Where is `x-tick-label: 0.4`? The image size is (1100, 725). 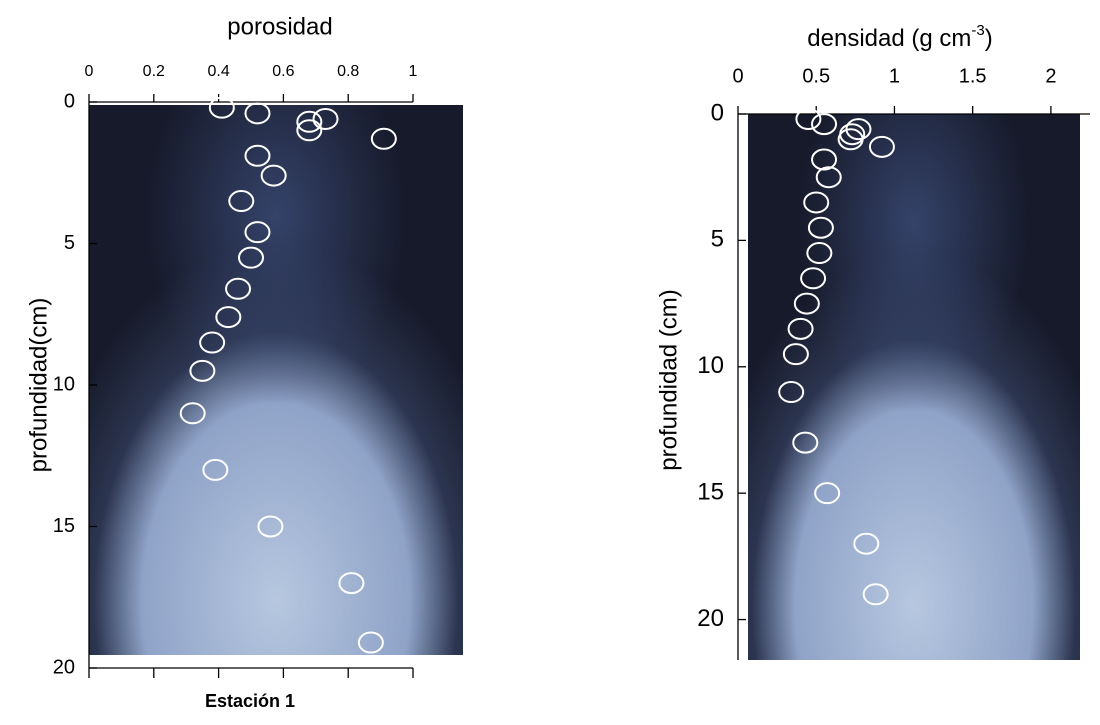 x-tick-label: 0.4 is located at coordinates (218, 71).